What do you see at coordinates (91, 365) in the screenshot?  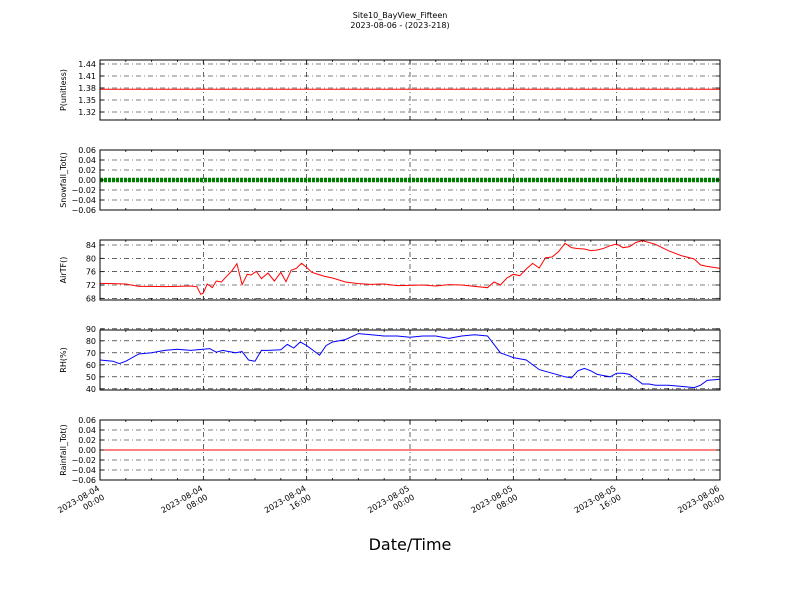 I see `y-tick-label: 60` at bounding box center [91, 365].